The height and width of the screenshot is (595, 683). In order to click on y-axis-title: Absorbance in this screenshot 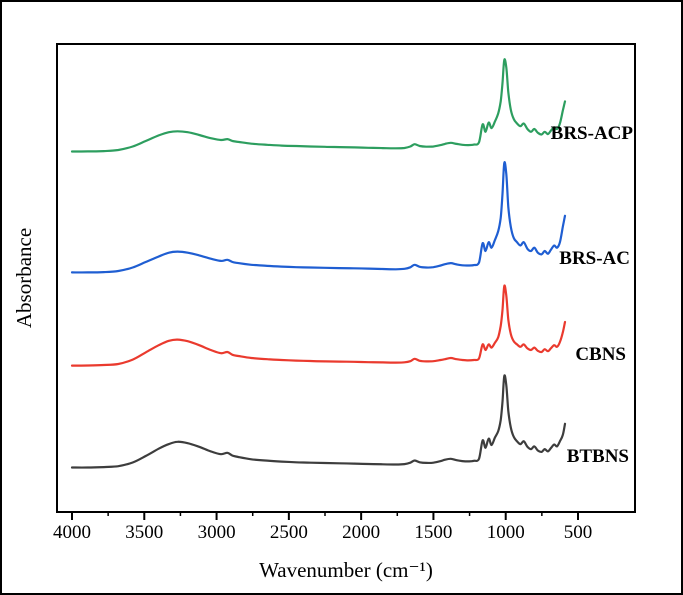, I will do `click(24, 278)`.